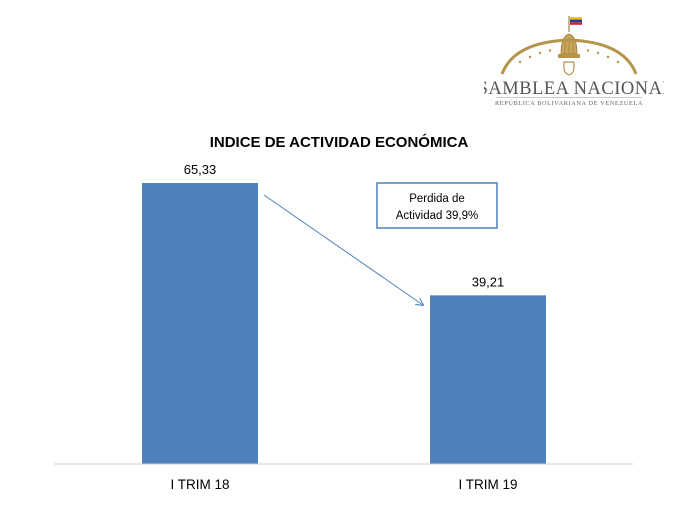 Image resolution: width=678 pixels, height=517 pixels. Describe the element at coordinates (574, 89) in the screenshot. I see `logo-name: ASAMBLEA NACIONAL` at that location.